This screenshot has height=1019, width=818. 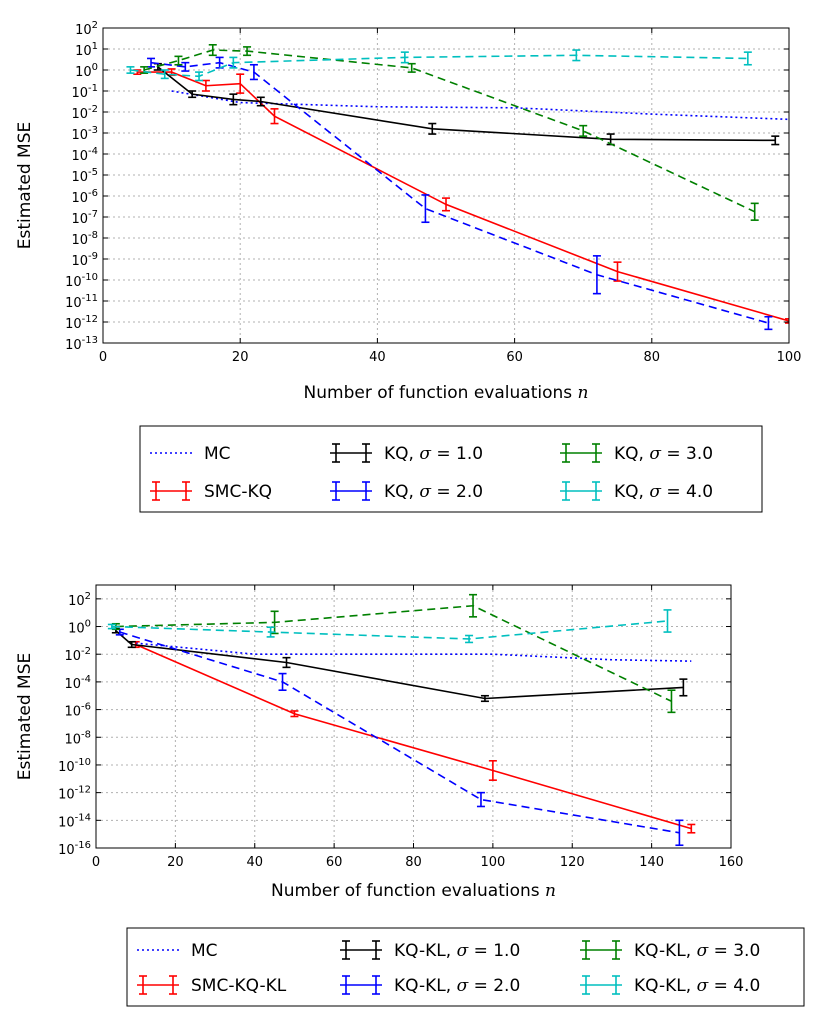 What do you see at coordinates (651, 862) in the screenshot?
I see `x-tick-label: 140` at bounding box center [651, 862].